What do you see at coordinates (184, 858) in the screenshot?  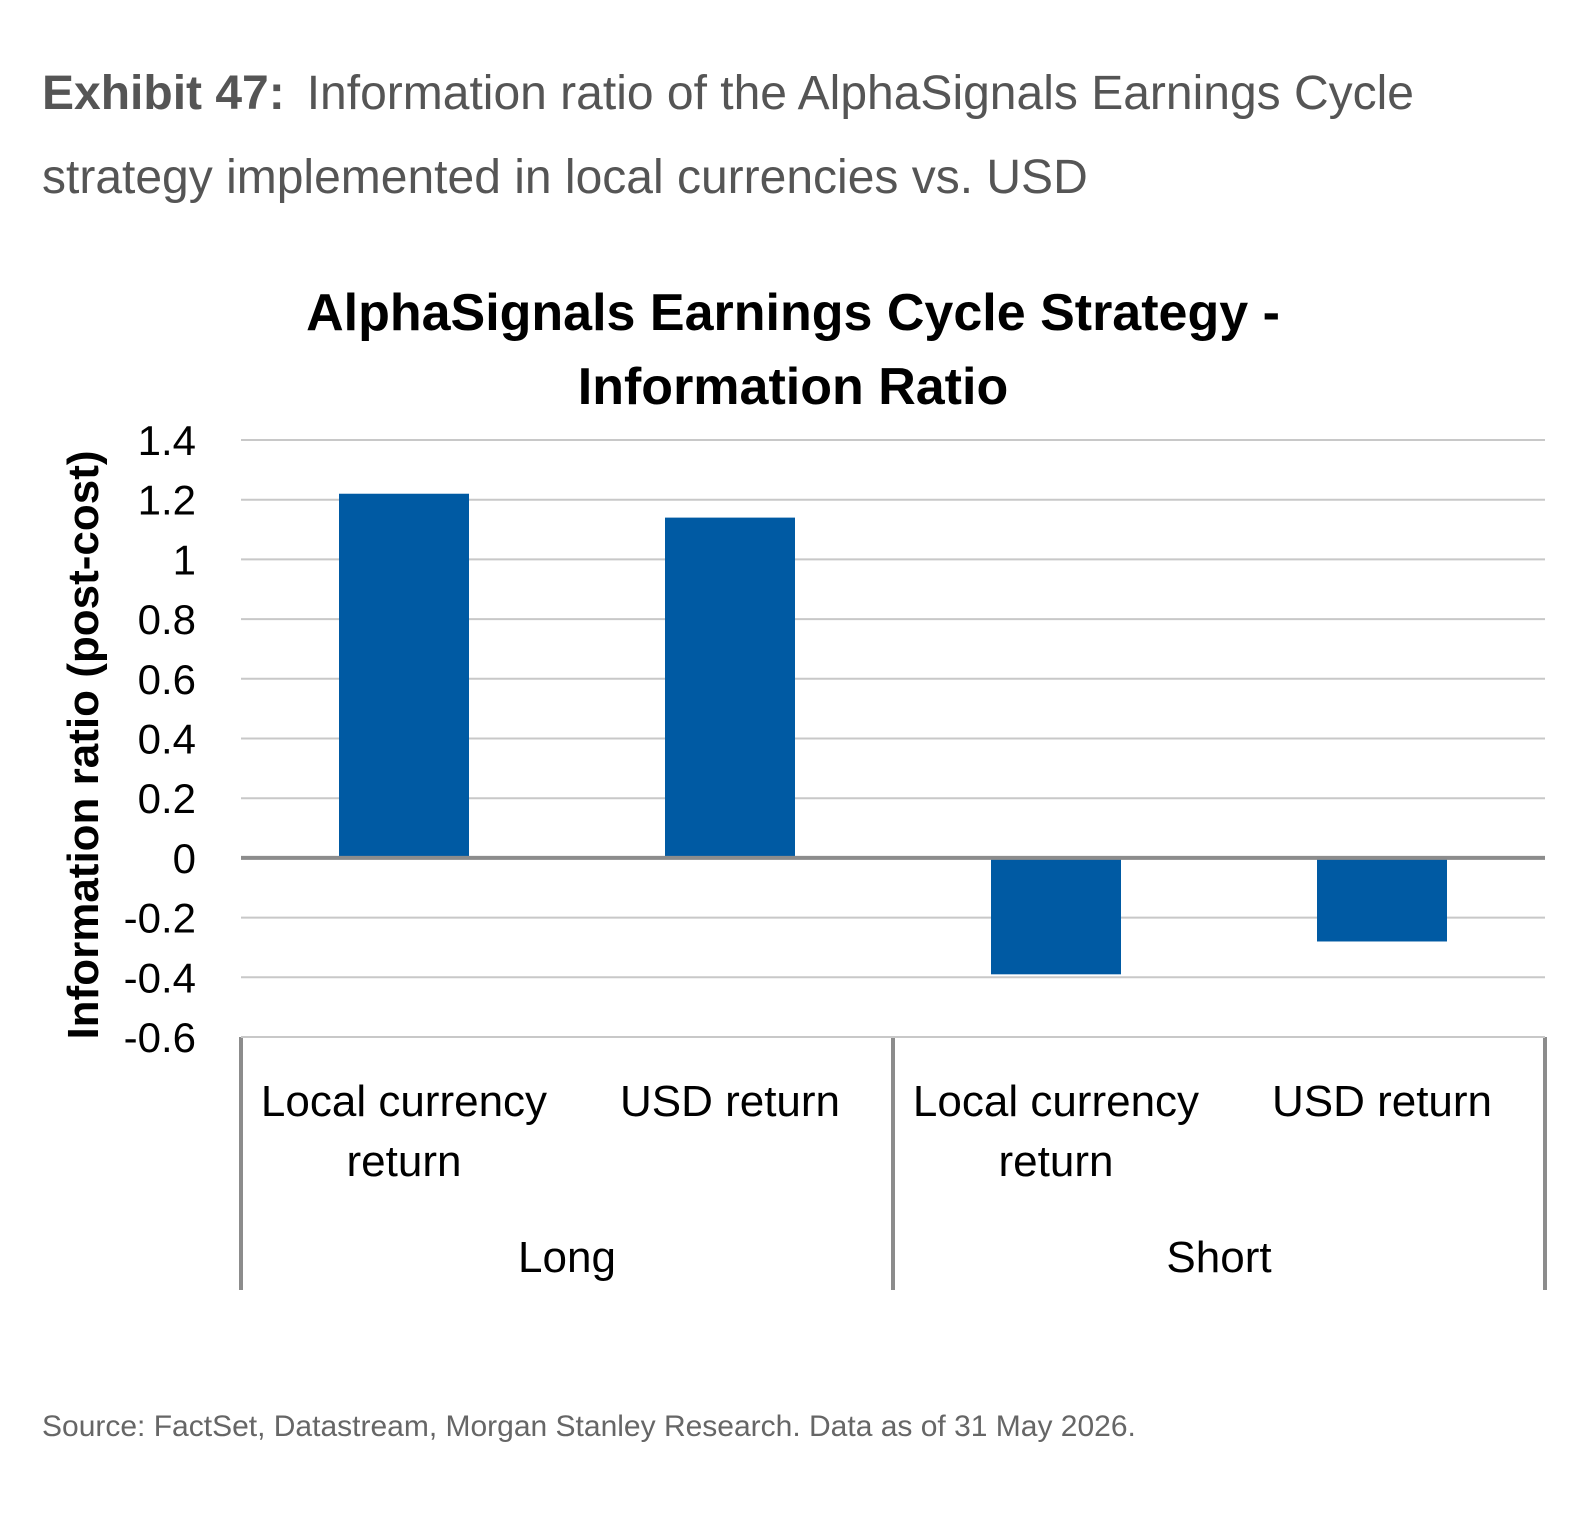 I see `y-tick-label: 0` at bounding box center [184, 858].